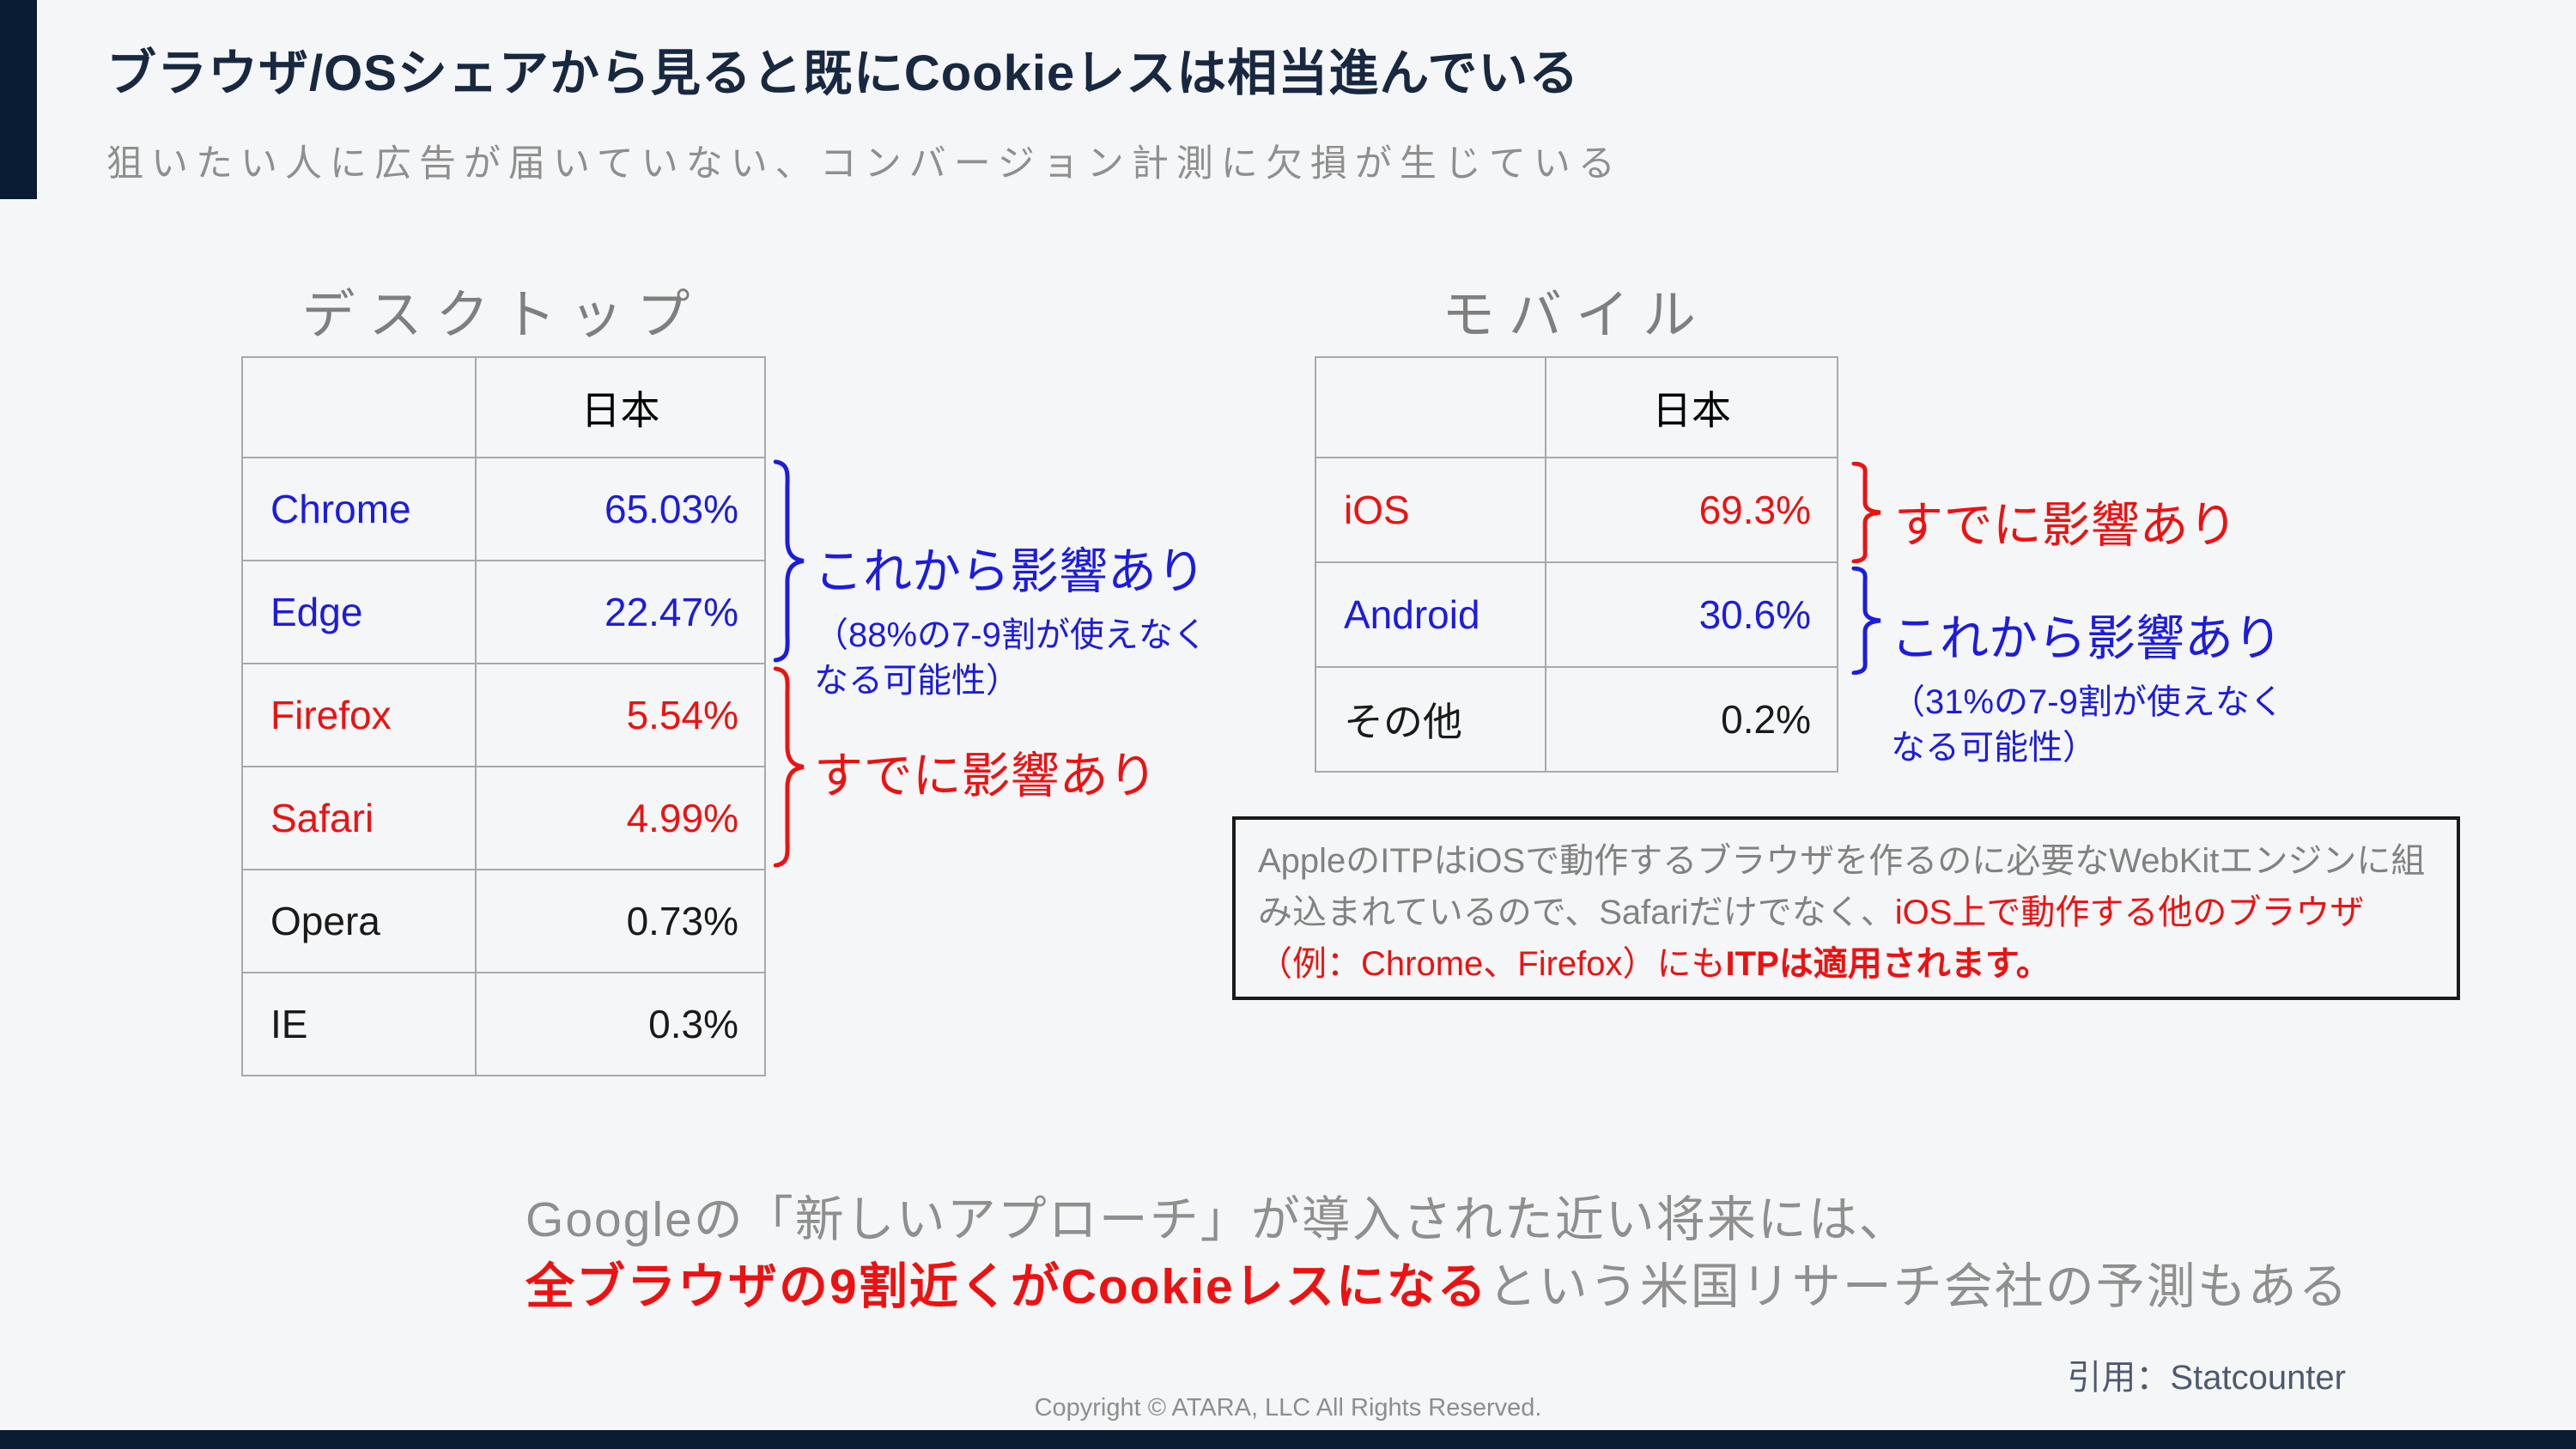 This screenshot has width=2576, height=1449. I want to click on share-value: 22.47%, so click(620, 612).